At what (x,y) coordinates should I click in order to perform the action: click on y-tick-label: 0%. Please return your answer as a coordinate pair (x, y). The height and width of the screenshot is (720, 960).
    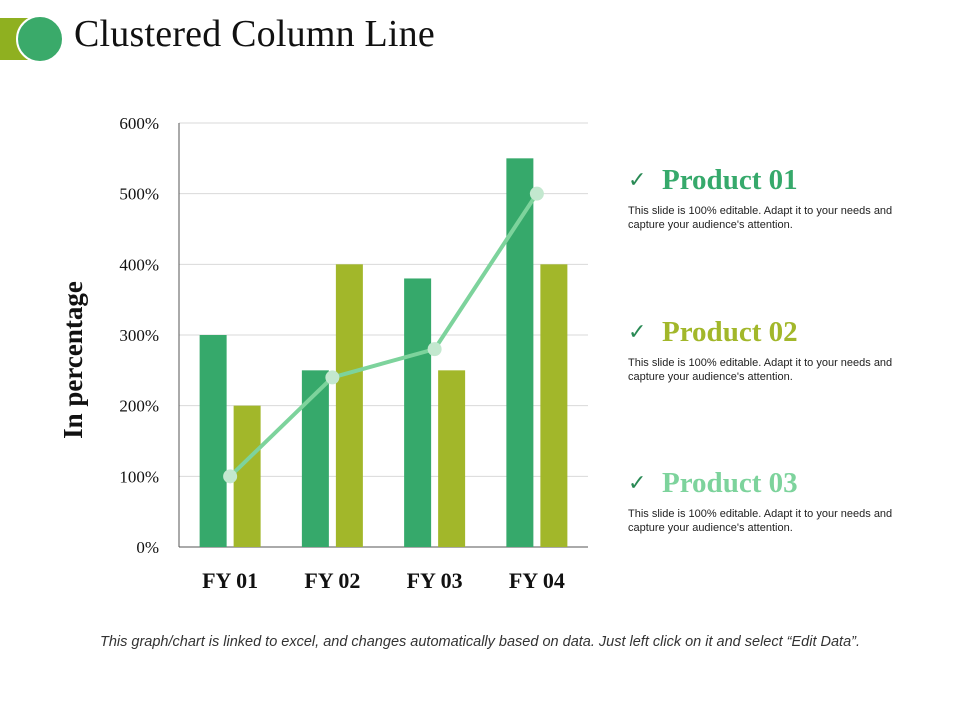
    Looking at the image, I should click on (147, 547).